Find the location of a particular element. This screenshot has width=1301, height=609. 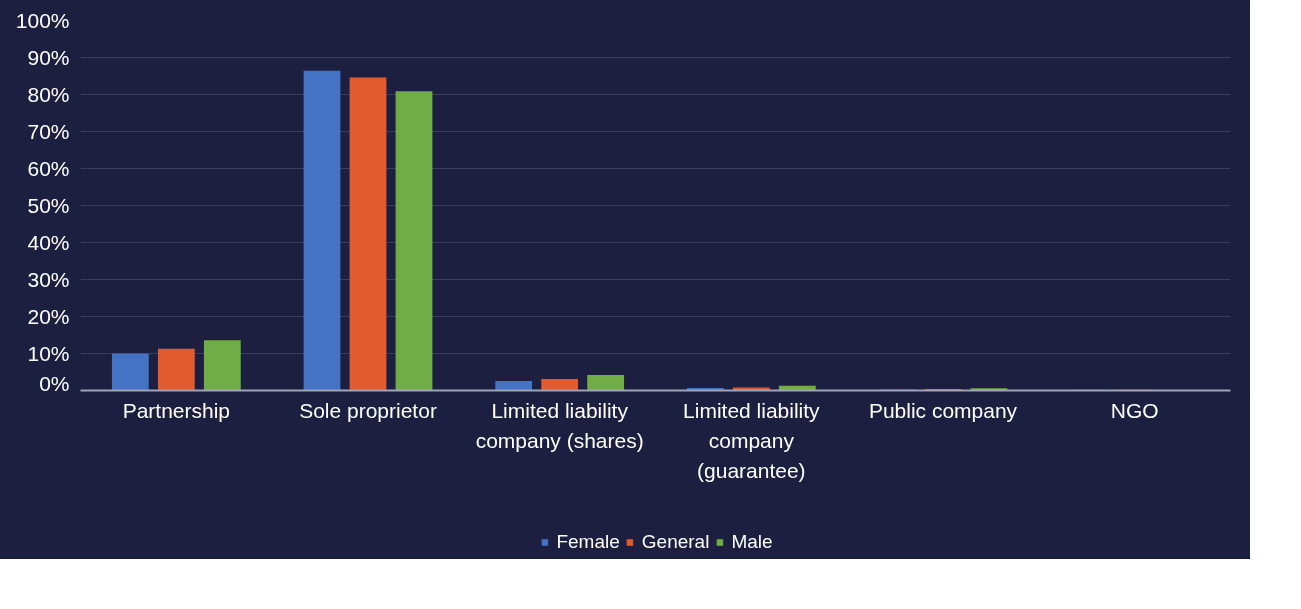

y-tick-label: 20% is located at coordinates (48, 316).